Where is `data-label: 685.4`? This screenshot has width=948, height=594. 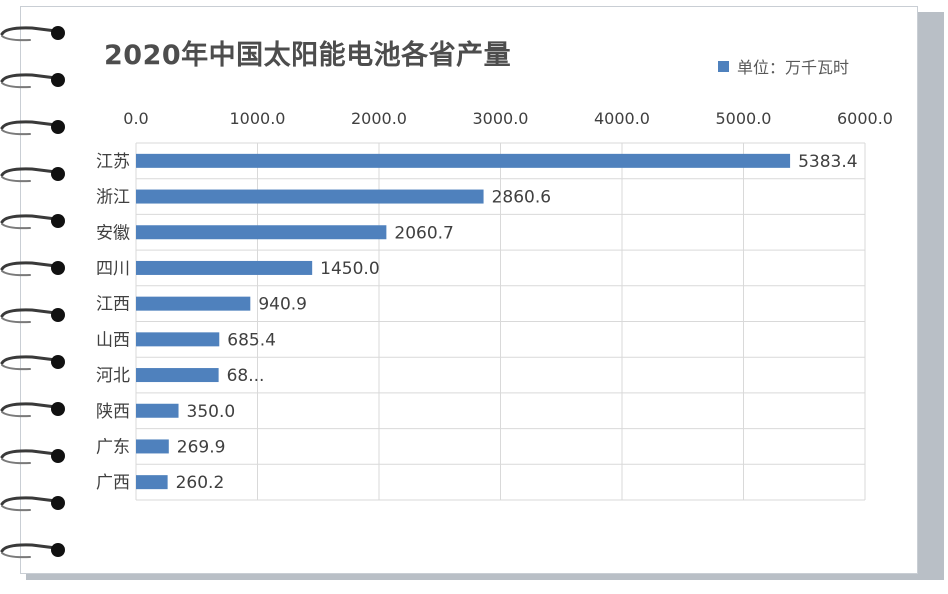
data-label: 685.4 is located at coordinates (251, 340).